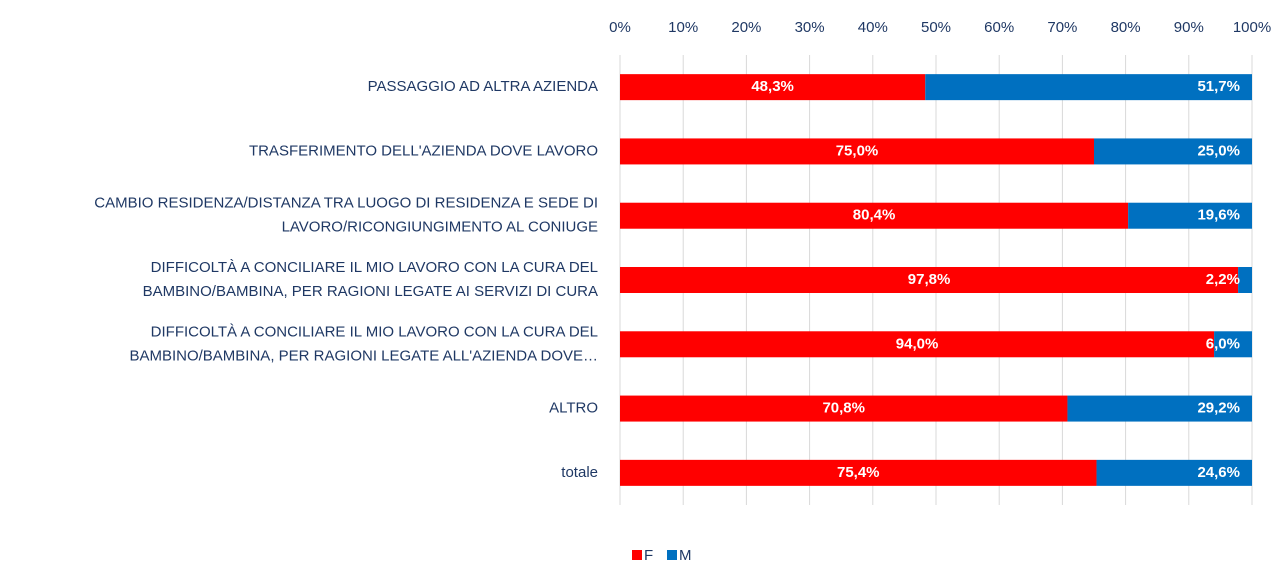 The image size is (1288, 565). I want to click on value-label: 97,8%, so click(929, 279).